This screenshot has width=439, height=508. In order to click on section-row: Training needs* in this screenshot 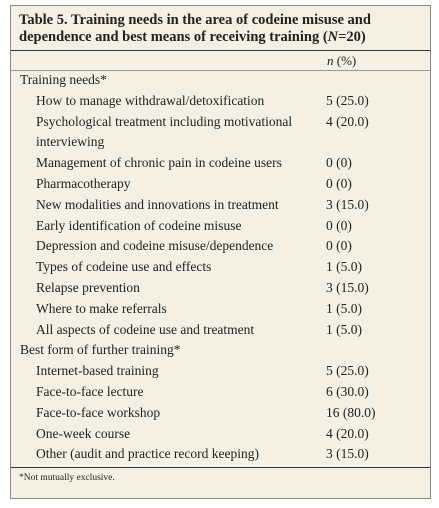, I will do `click(220, 80)`.